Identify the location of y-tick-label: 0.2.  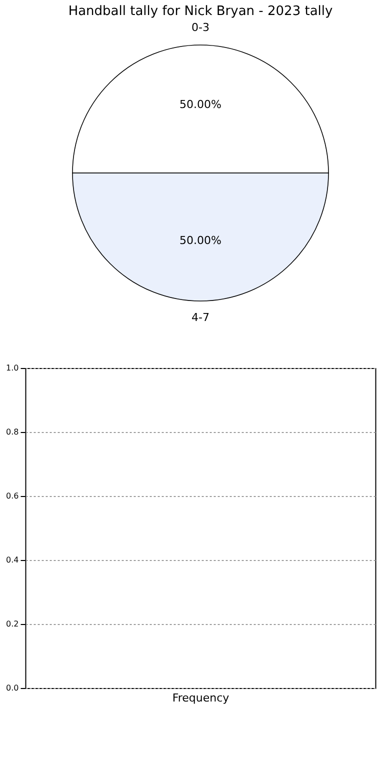
(12, 624).